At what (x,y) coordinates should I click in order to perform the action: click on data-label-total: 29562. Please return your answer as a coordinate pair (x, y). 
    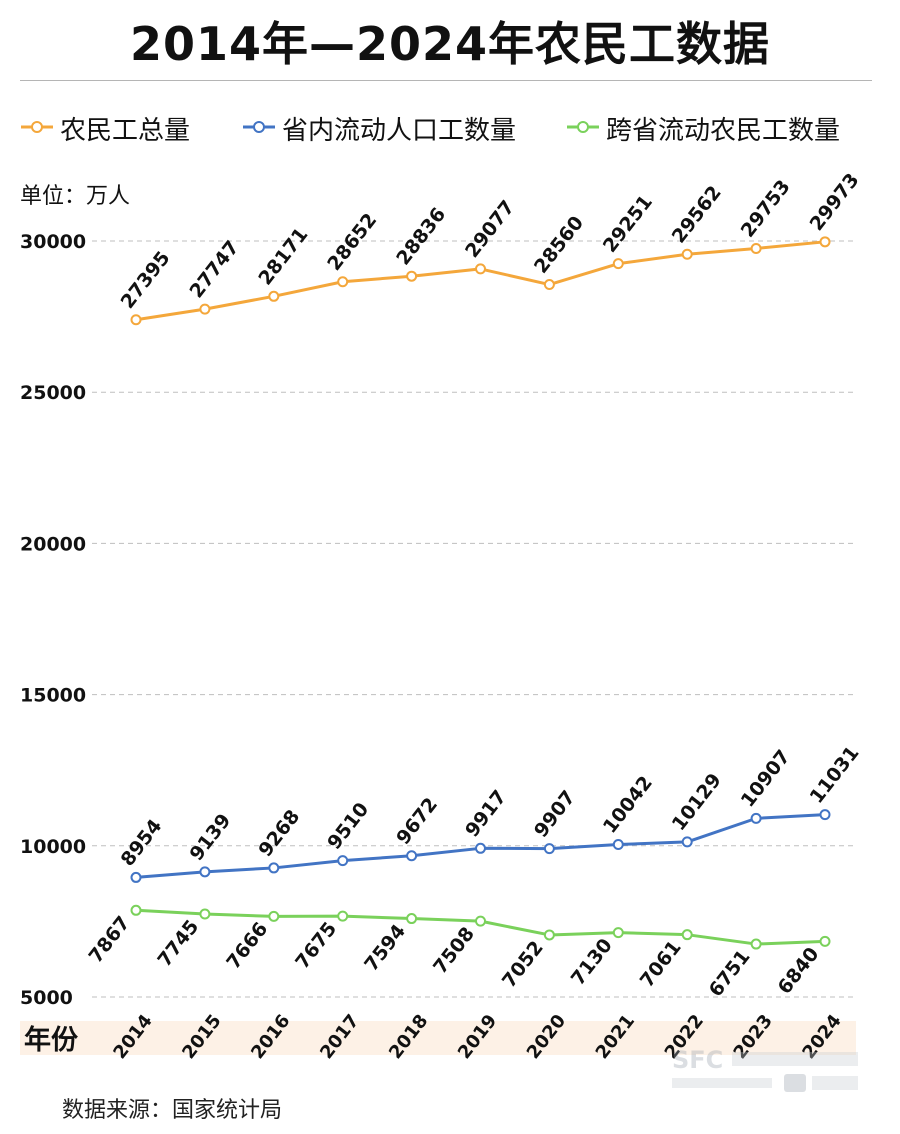
    Looking at the image, I should click on (697, 215).